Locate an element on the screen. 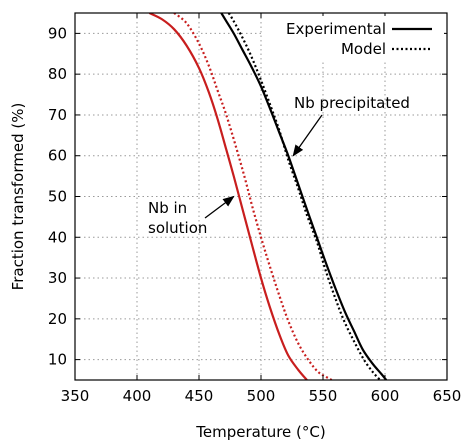 The height and width of the screenshot is (448, 474). x-tick-label: 650 is located at coordinates (447, 396).